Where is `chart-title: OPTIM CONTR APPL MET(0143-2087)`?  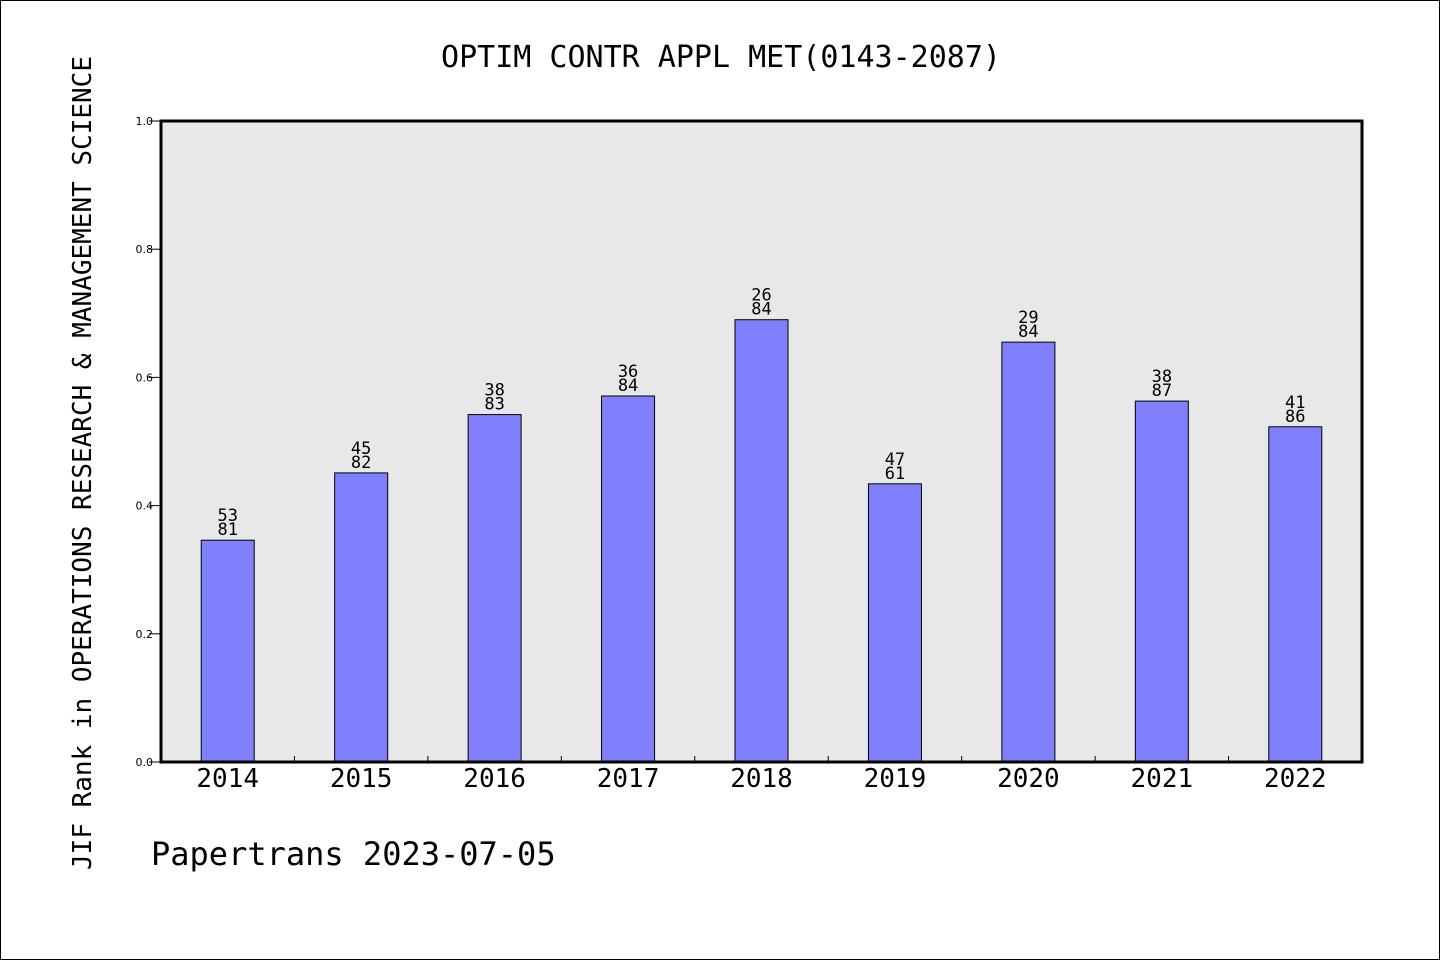 chart-title: OPTIM CONTR APPL MET(0143-2087) is located at coordinates (721, 57).